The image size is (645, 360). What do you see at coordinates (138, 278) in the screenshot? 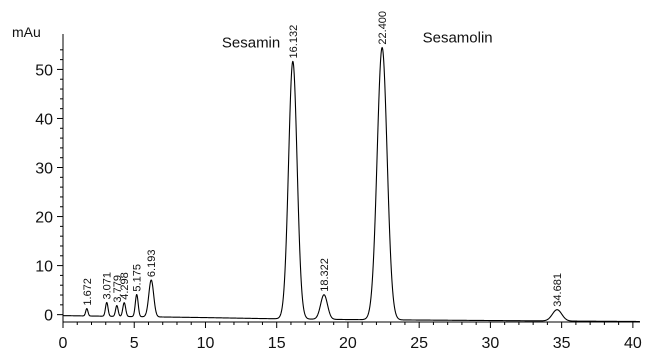
I see `peak-label: 5.175` at bounding box center [138, 278].